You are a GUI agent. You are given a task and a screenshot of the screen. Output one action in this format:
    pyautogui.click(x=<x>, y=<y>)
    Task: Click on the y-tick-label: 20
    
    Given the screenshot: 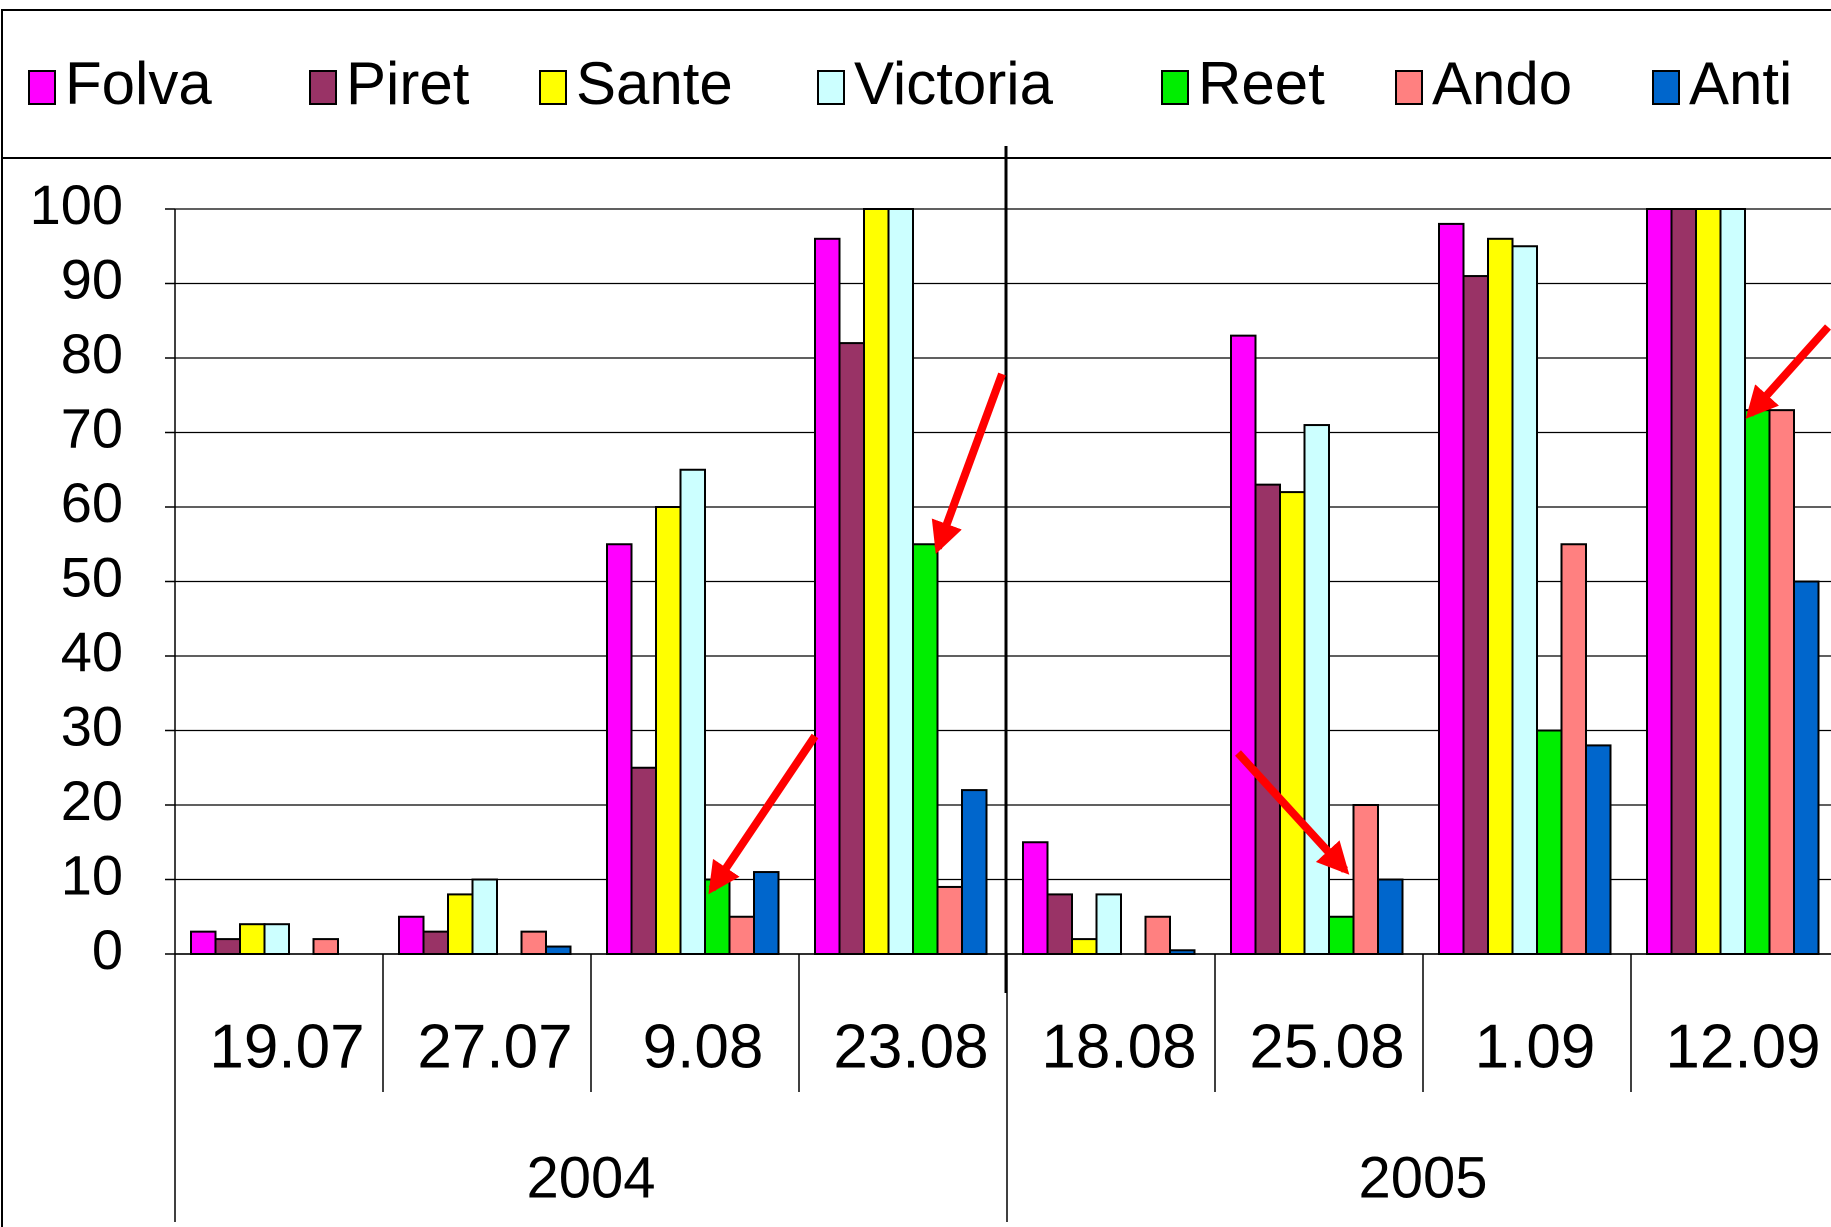 What is the action you would take?
    pyautogui.click(x=92, y=800)
    